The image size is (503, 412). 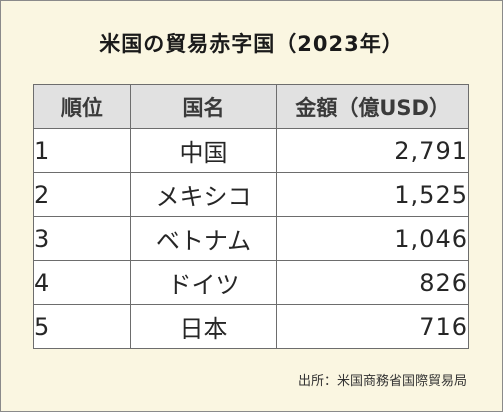 What do you see at coordinates (203, 194) in the screenshot?
I see `country-cell: メキシコ` at bounding box center [203, 194].